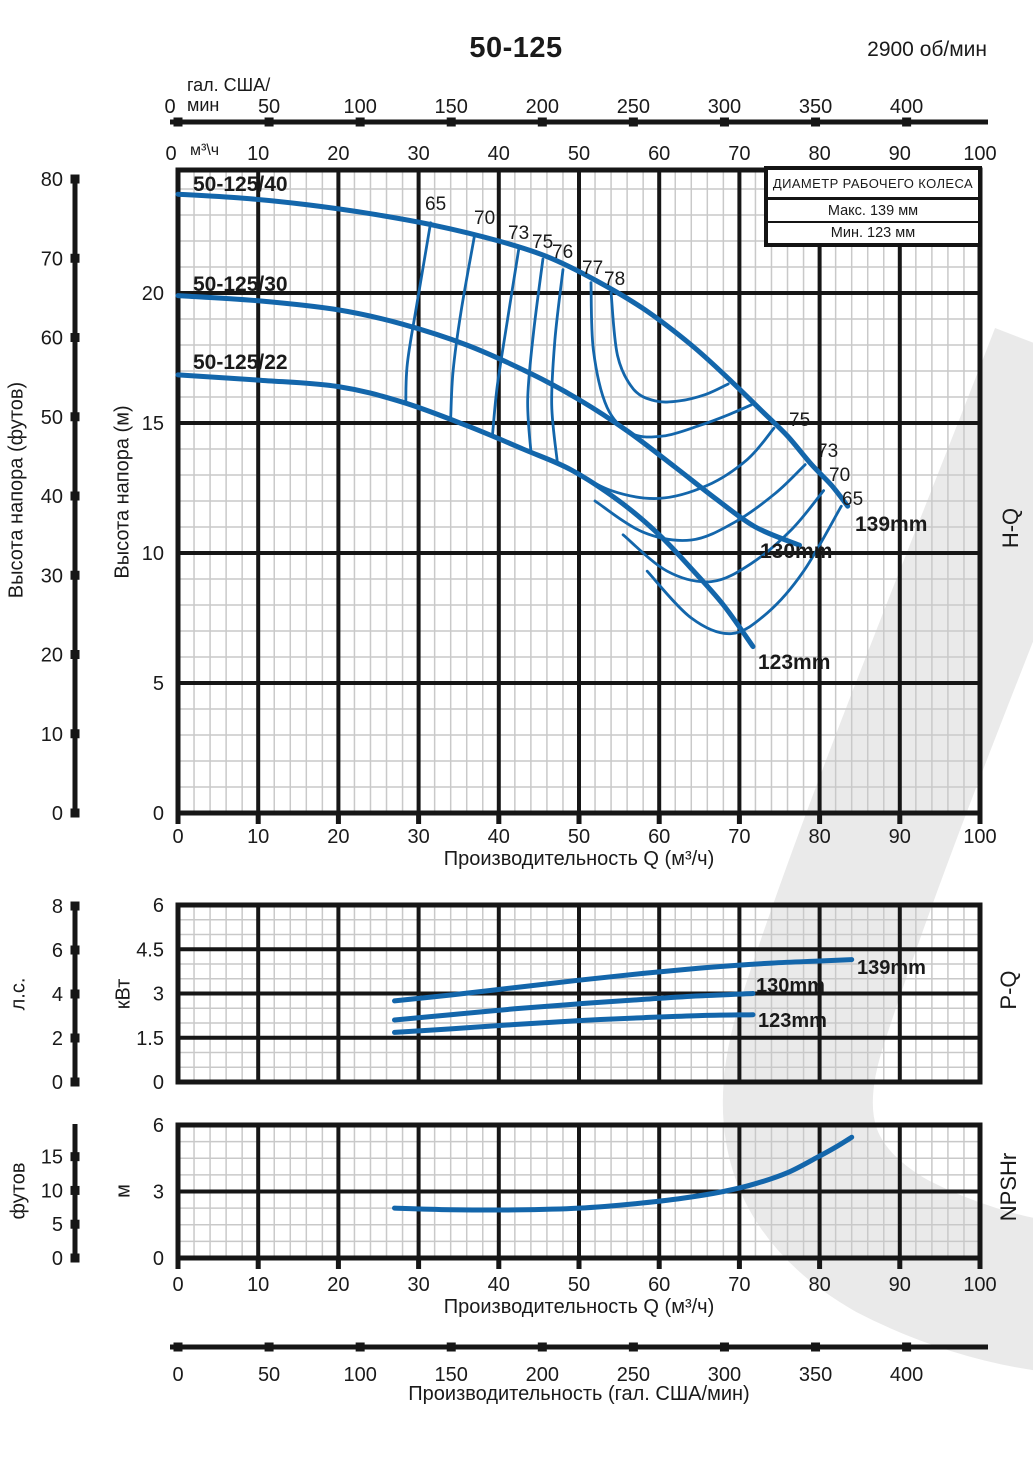 The image size is (1033, 1461). What do you see at coordinates (52, 339) in the screenshot?
I see `main-ft-axis-tick-label: 60` at bounding box center [52, 339].